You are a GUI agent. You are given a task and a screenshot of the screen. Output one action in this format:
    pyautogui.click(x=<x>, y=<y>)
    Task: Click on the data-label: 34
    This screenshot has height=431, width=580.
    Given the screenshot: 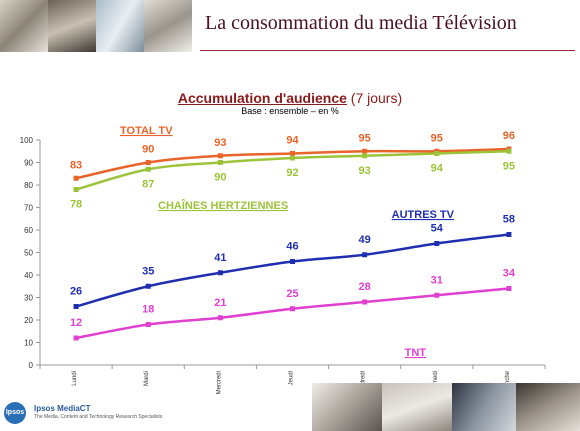 What is the action you would take?
    pyautogui.click(x=509, y=274)
    